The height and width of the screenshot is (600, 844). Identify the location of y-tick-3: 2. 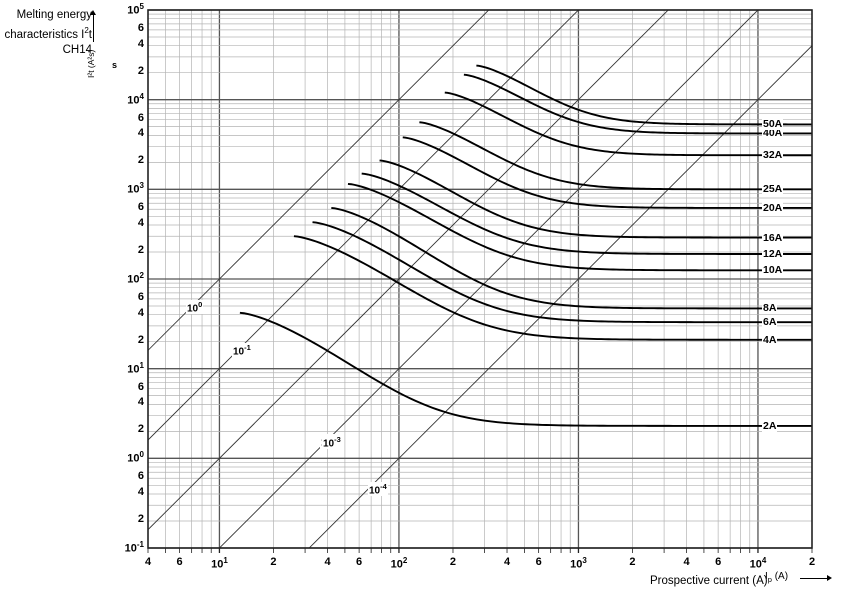
(140, 70).